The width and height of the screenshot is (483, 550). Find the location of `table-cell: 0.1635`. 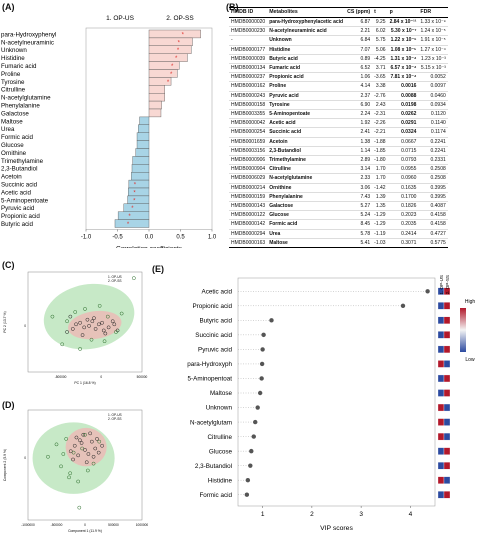

table-cell: 0.1635 is located at coordinates (403, 188).